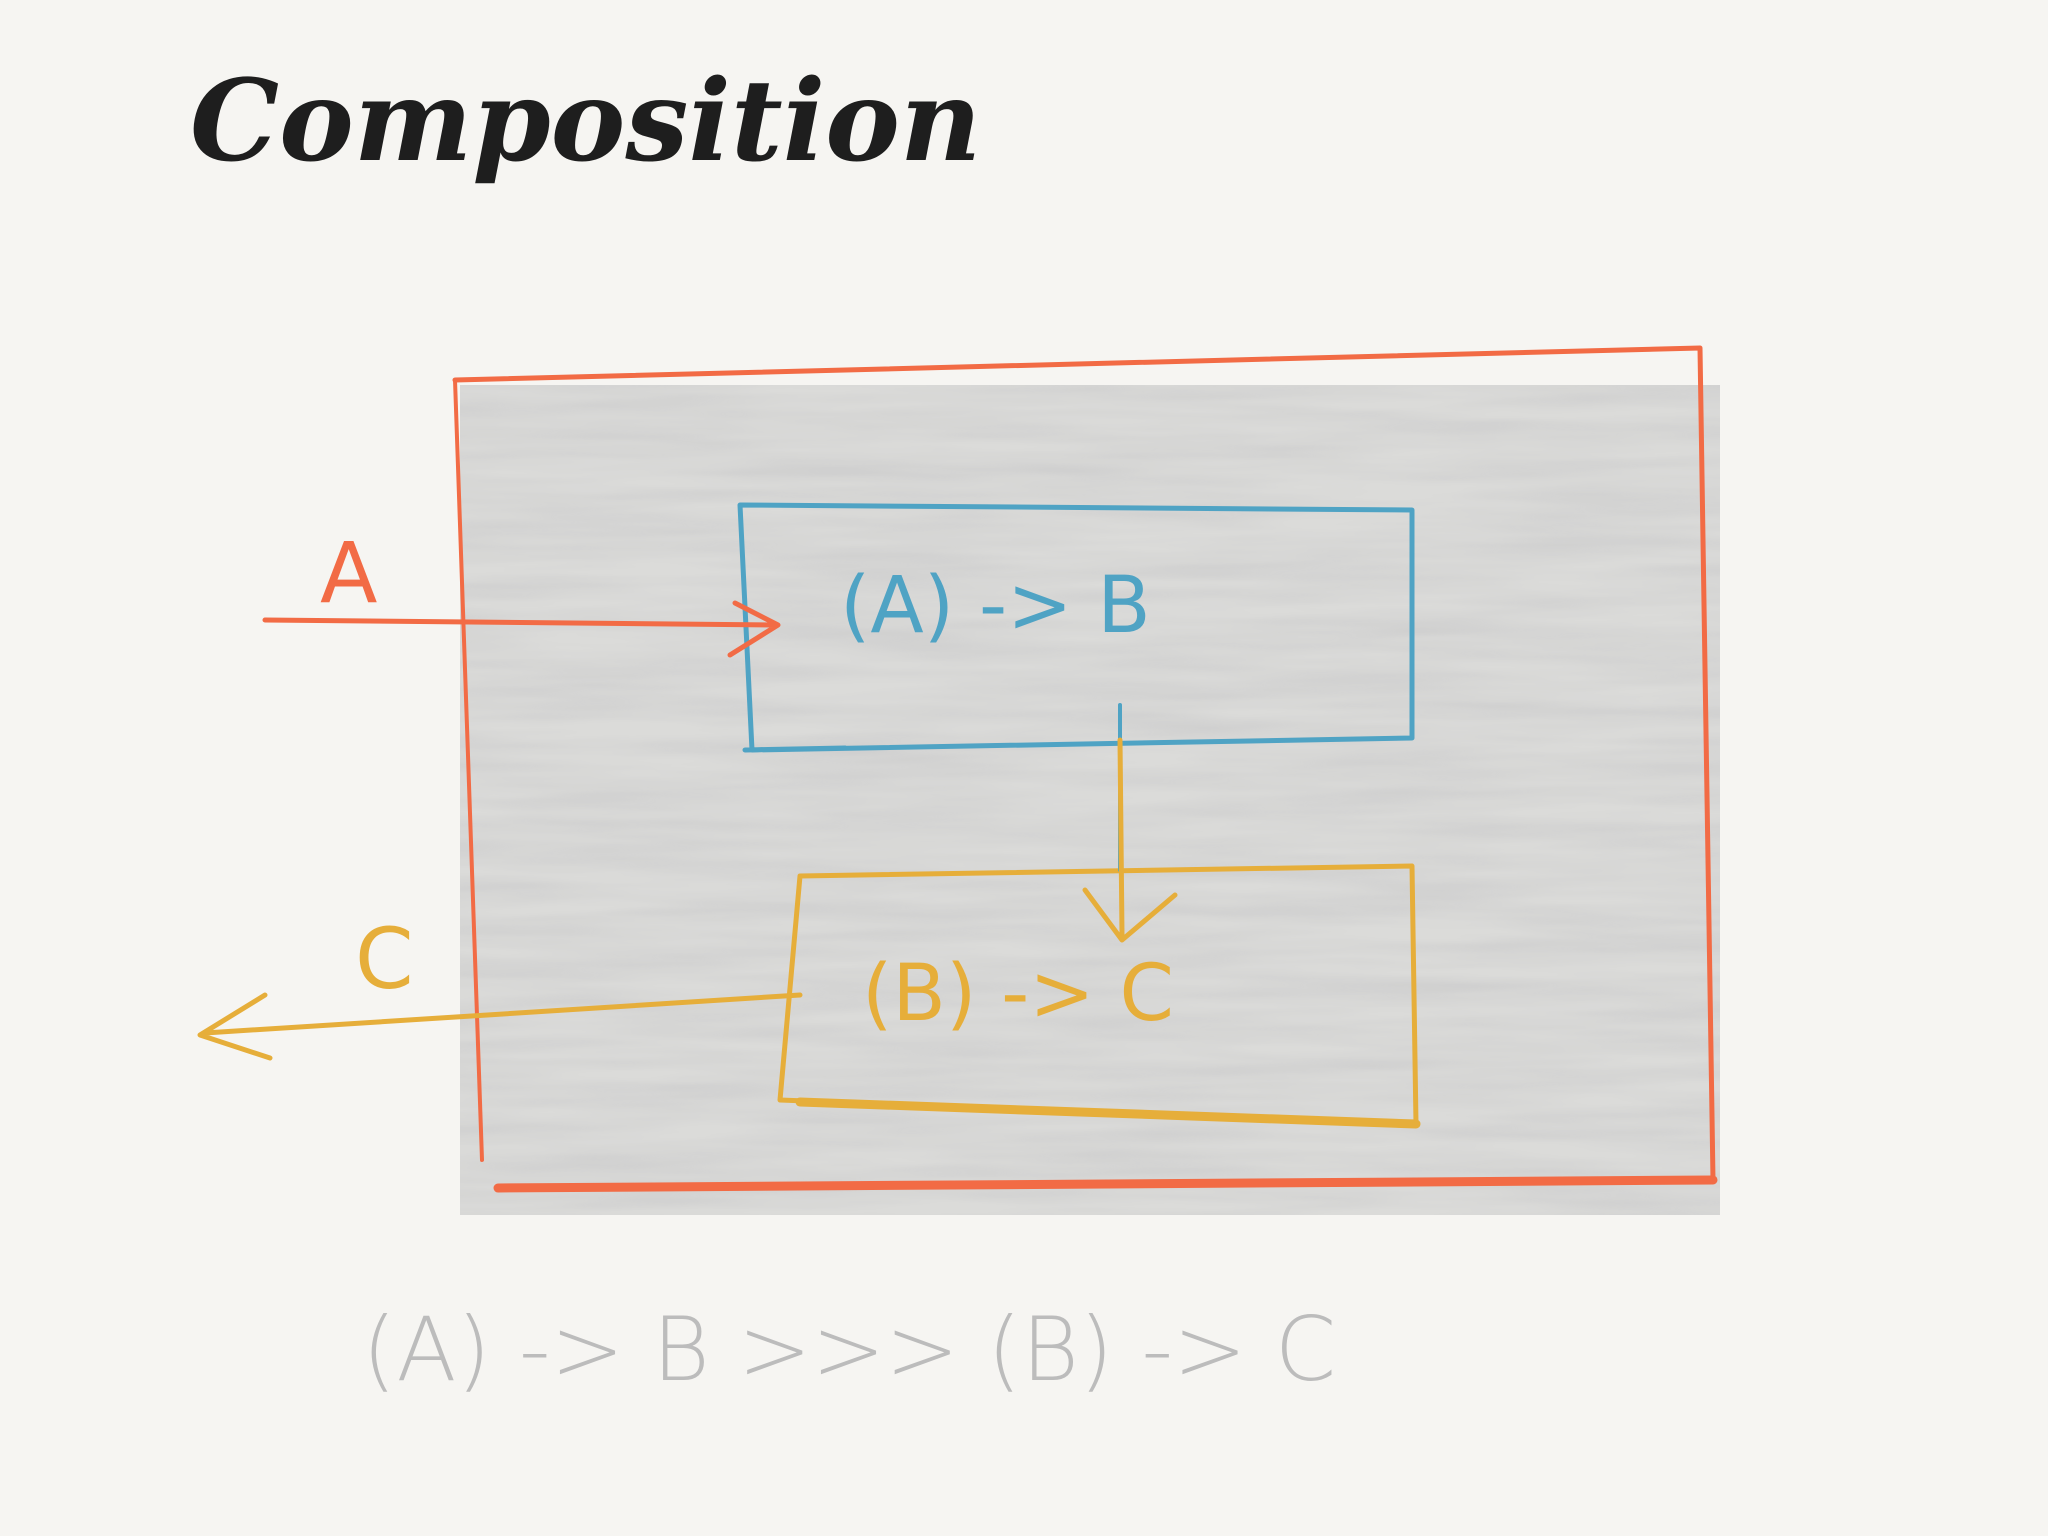  I want to click on output-arrow, so click(500, 1026).